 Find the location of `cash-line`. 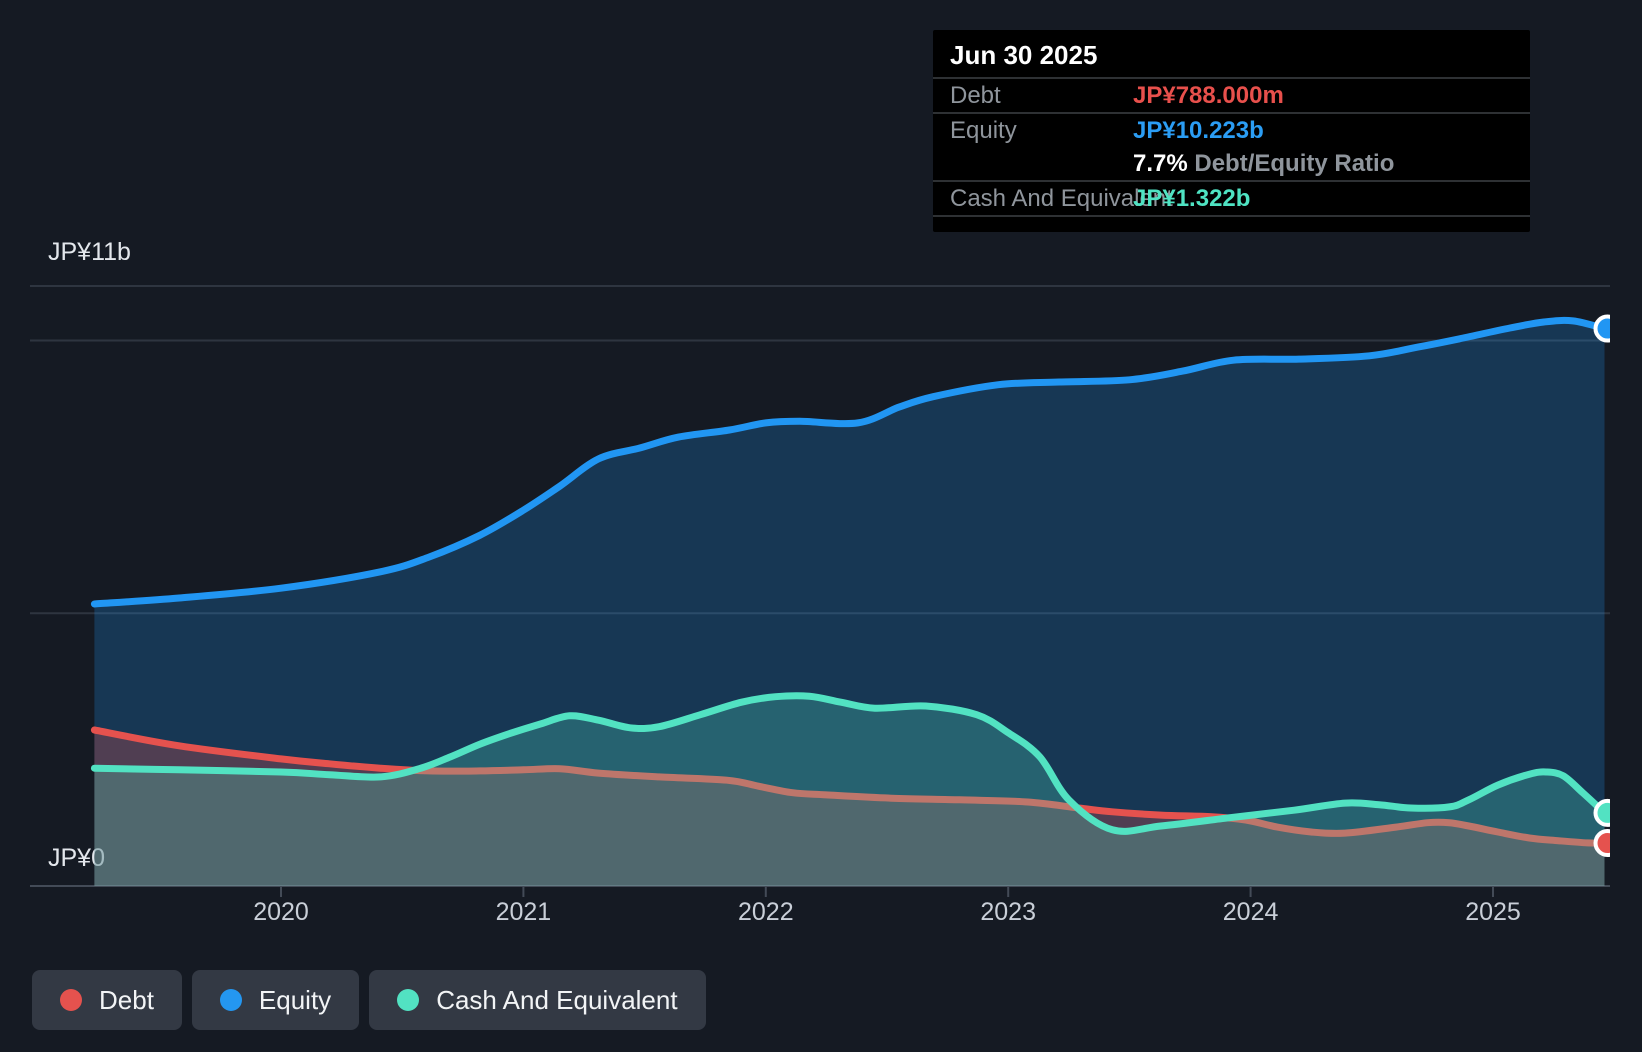

cash-line is located at coordinates (849, 763).